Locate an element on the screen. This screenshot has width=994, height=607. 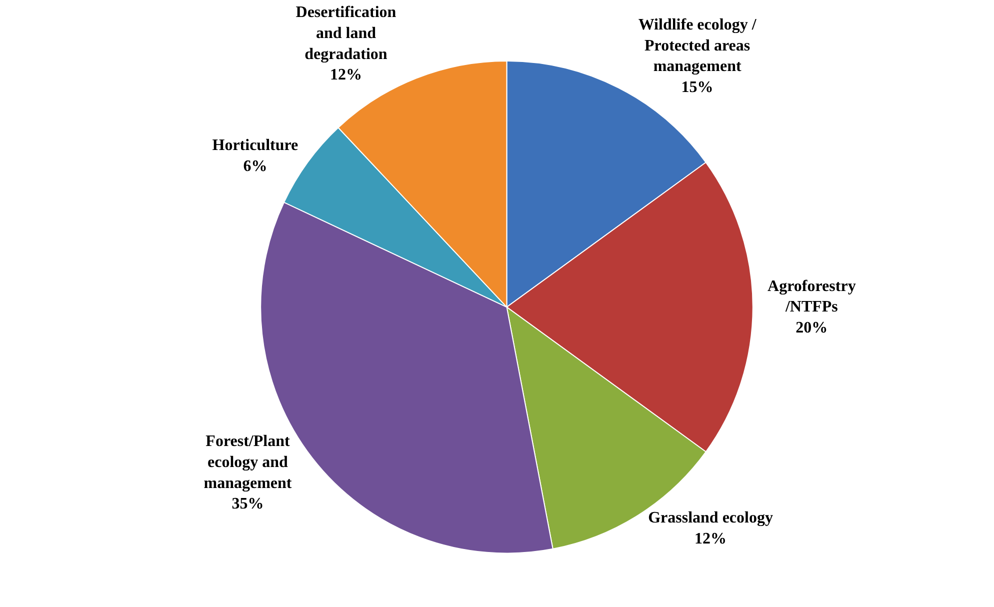
data-label: 6% is located at coordinates (255, 166).